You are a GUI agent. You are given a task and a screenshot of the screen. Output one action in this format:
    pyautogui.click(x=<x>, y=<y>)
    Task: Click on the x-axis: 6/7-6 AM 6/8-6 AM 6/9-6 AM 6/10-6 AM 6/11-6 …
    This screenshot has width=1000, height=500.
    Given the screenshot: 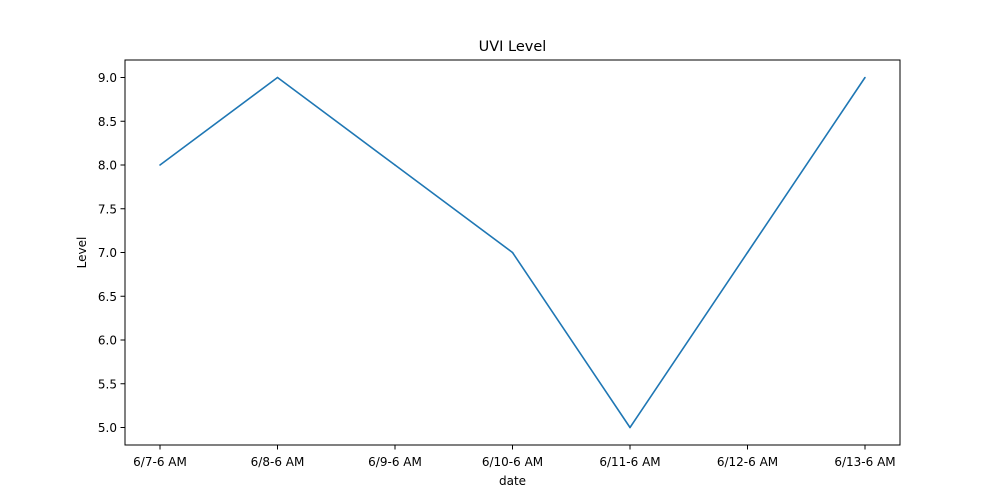 What is the action you would take?
    pyautogui.click(x=514, y=457)
    